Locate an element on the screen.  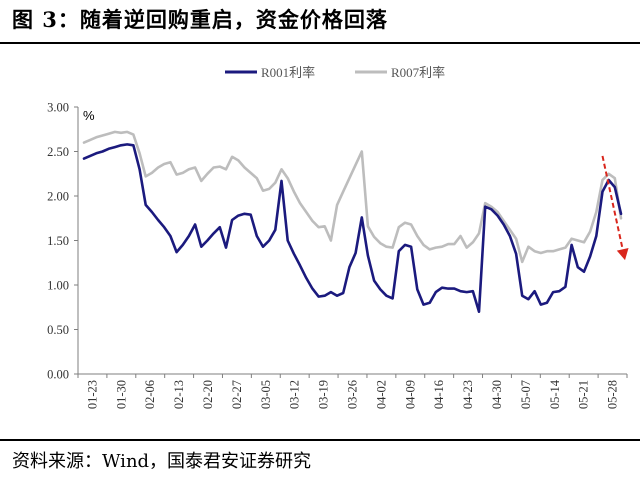
x-tick-label: 04-09 is located at coordinates (410, 394).